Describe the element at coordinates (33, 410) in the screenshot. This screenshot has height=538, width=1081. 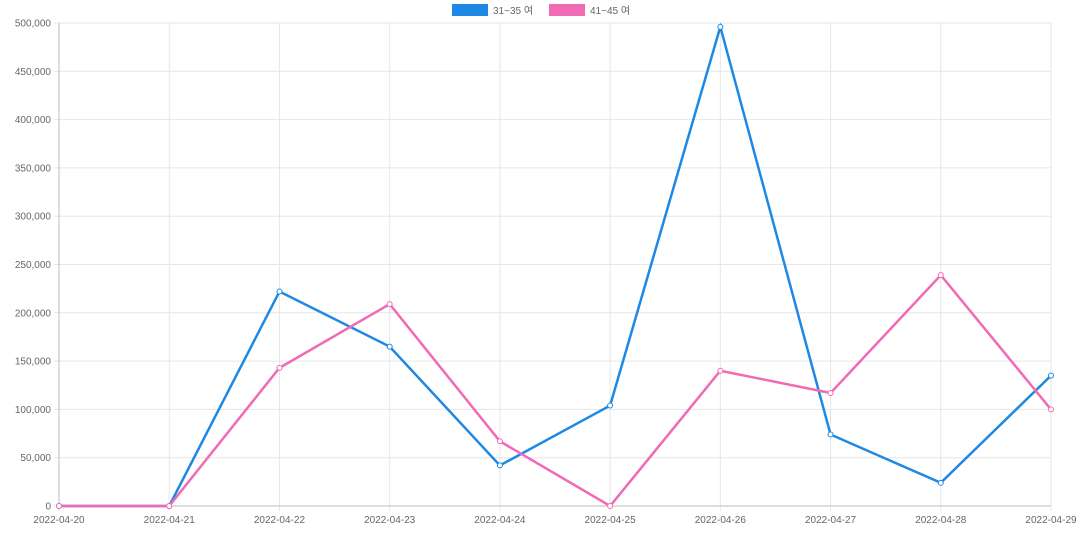
I see `y-tick-label: 100,000` at that location.